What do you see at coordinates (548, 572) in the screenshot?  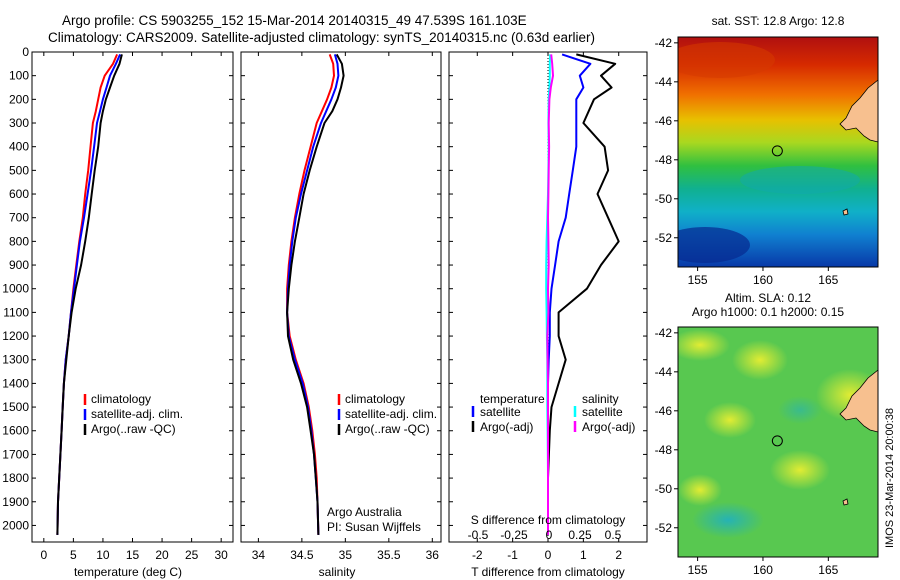 I see `difference-xlabel-t: T difference from climatology` at bounding box center [548, 572].